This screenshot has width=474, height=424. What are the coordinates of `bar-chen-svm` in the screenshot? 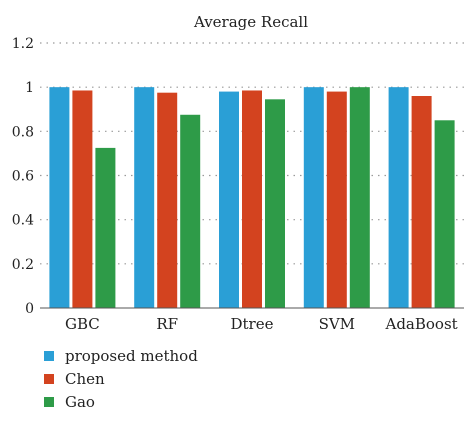 It's located at (336, 199).